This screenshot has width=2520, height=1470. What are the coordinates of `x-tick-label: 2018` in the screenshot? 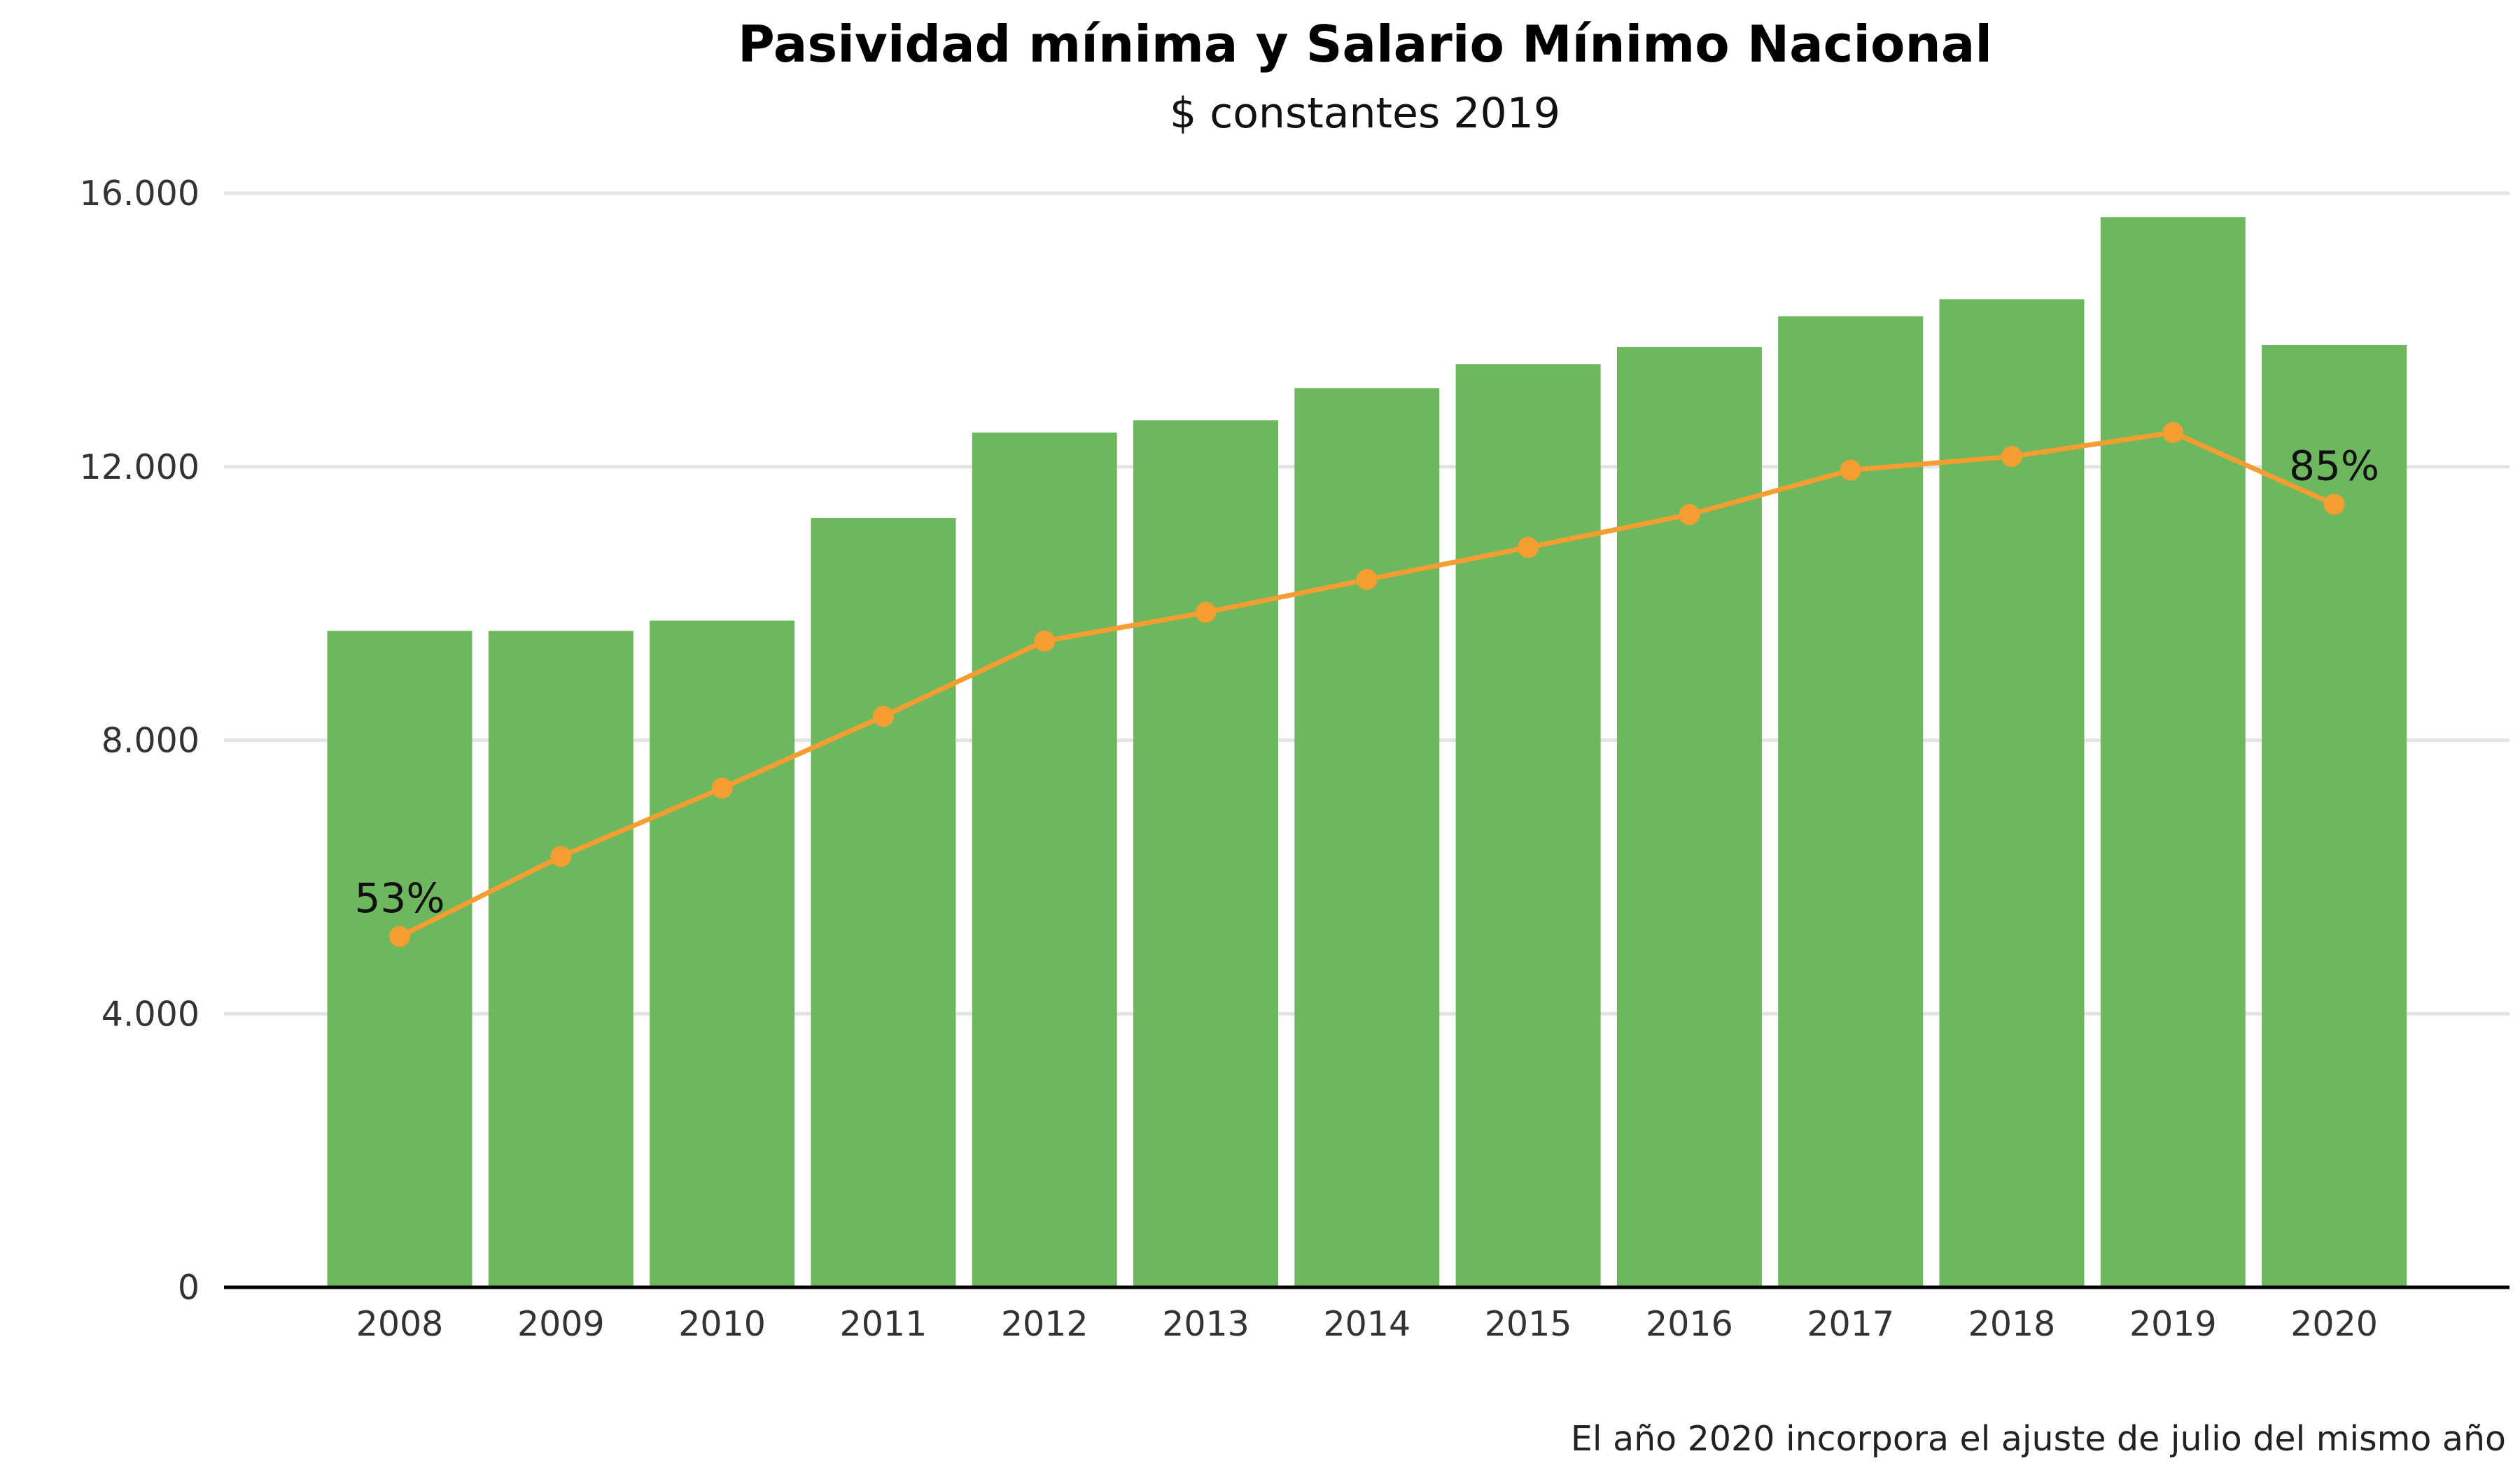 It's located at (2012, 1324).